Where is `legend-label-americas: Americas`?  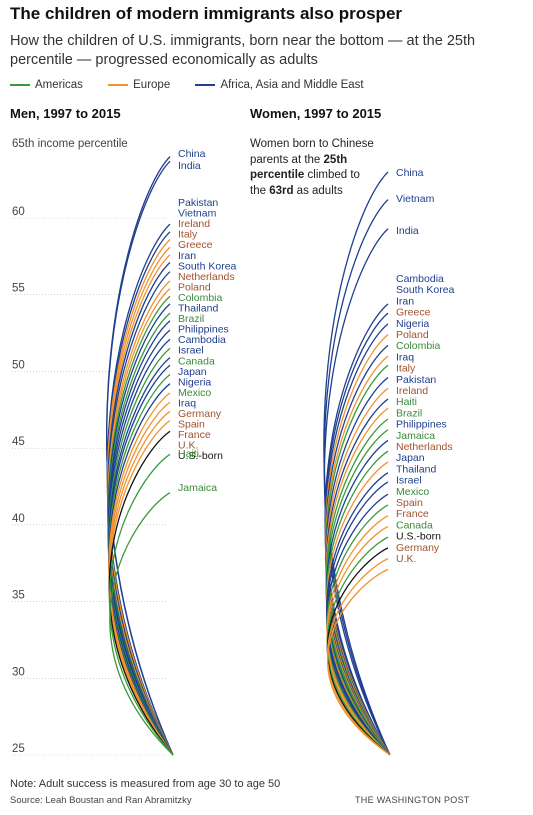
legend-label-americas: Americas is located at coordinates (59, 85).